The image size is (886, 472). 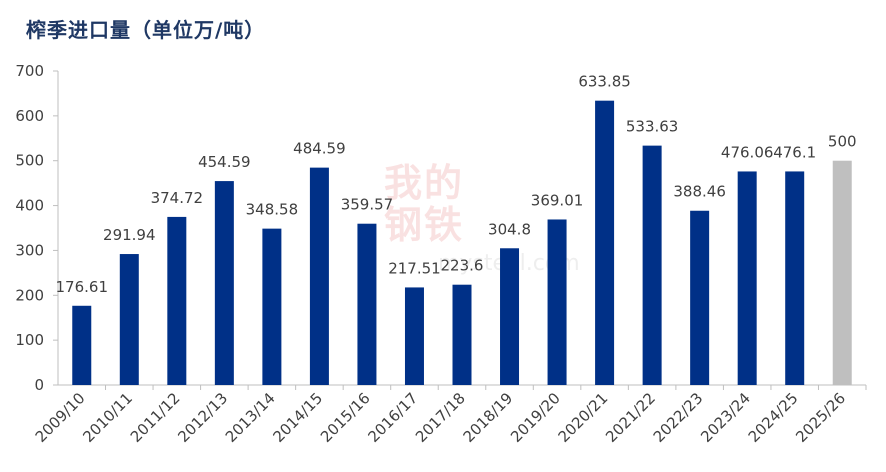 I want to click on watermark-char: 铁, so click(x=443, y=225).